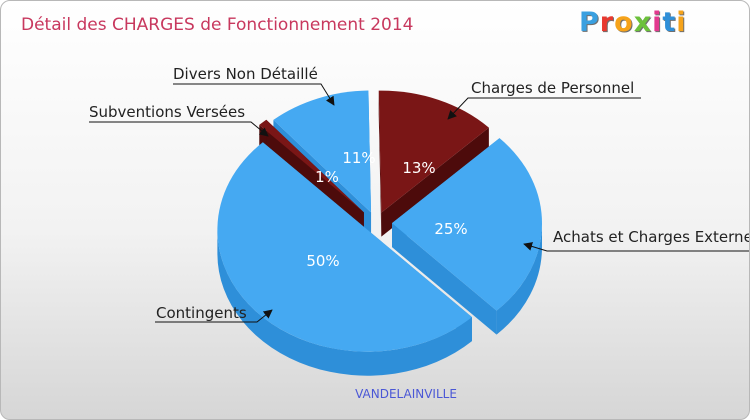 This screenshot has width=750, height=420. I want to click on slice-category-label: Divers Non Détaillé, so click(245, 74).